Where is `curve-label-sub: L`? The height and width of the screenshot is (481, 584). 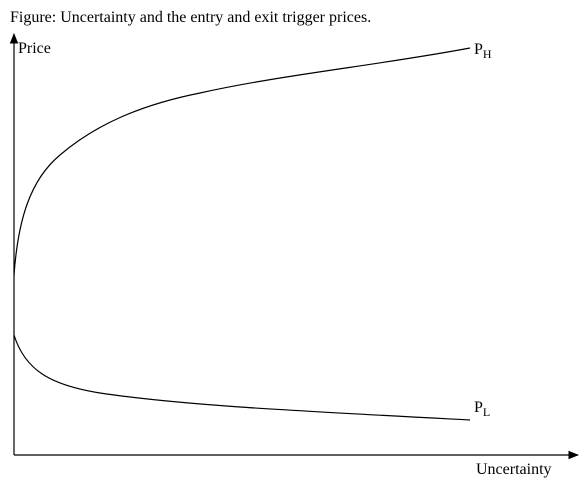 curve-label-sub: L is located at coordinates (486, 412).